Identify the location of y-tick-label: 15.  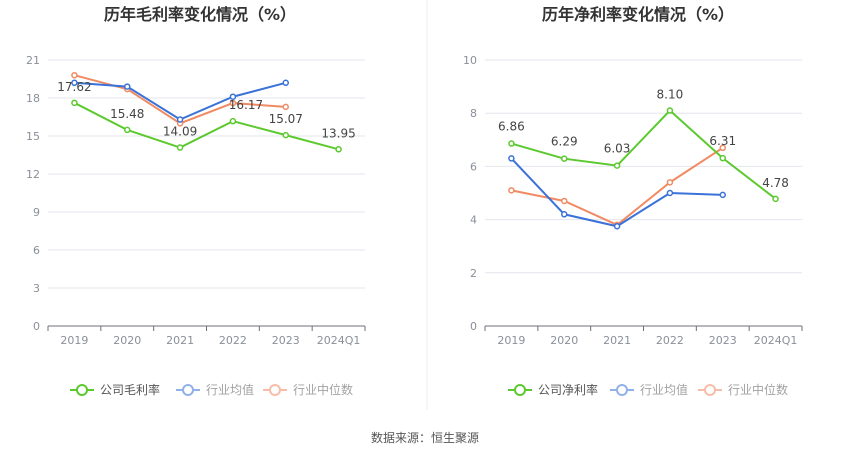
(33, 136).